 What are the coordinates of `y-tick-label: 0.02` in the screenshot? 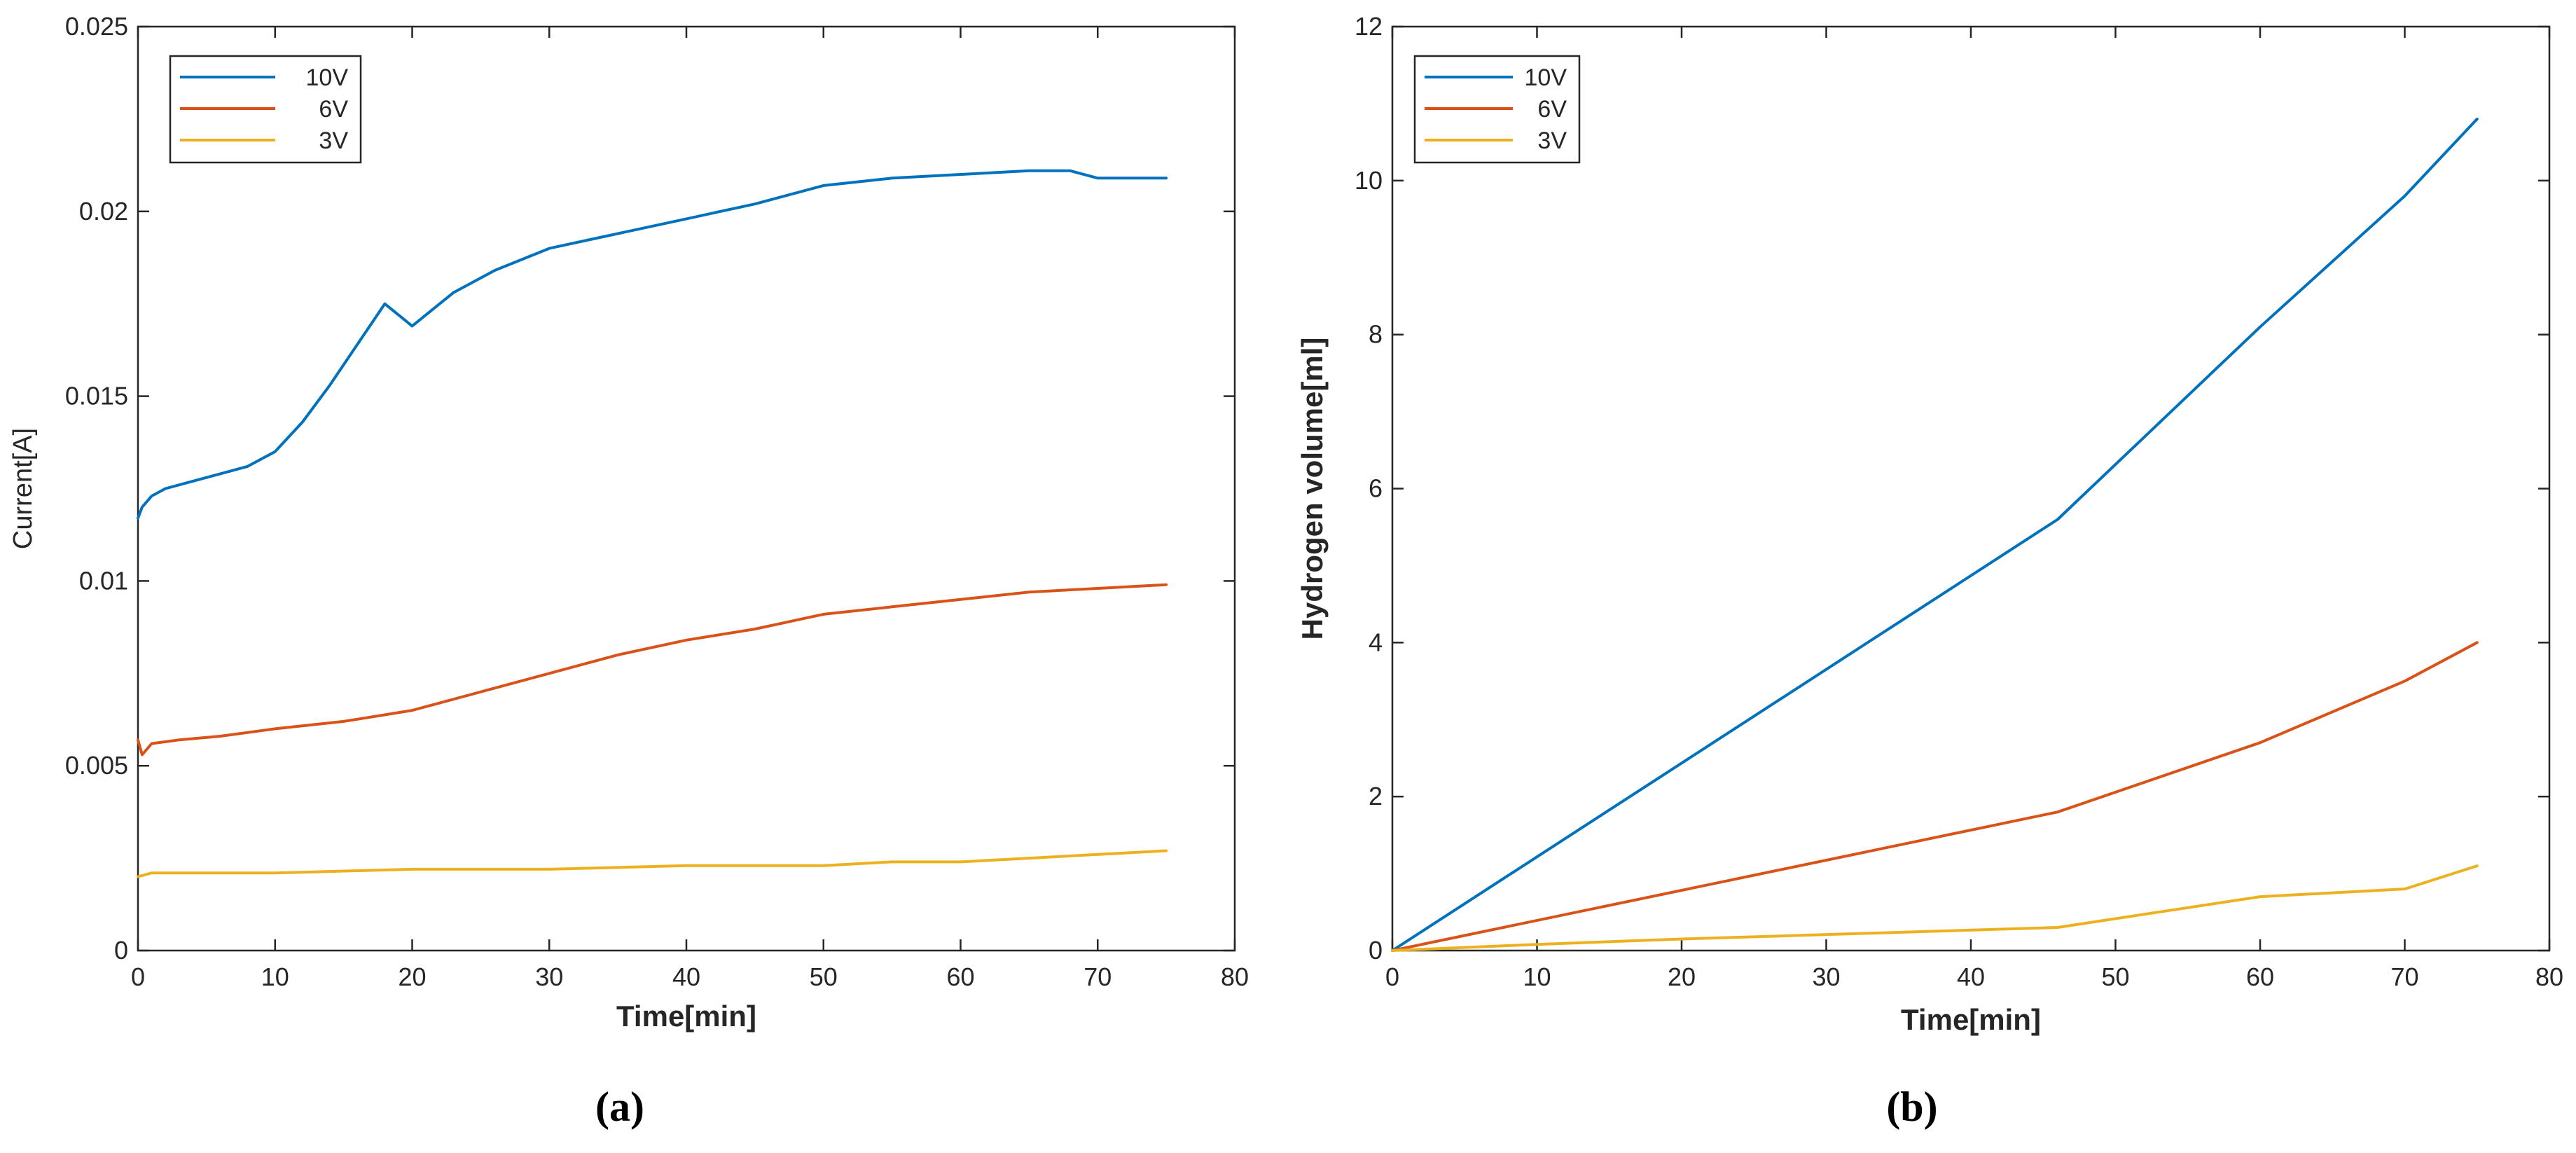 It's located at (104, 211).